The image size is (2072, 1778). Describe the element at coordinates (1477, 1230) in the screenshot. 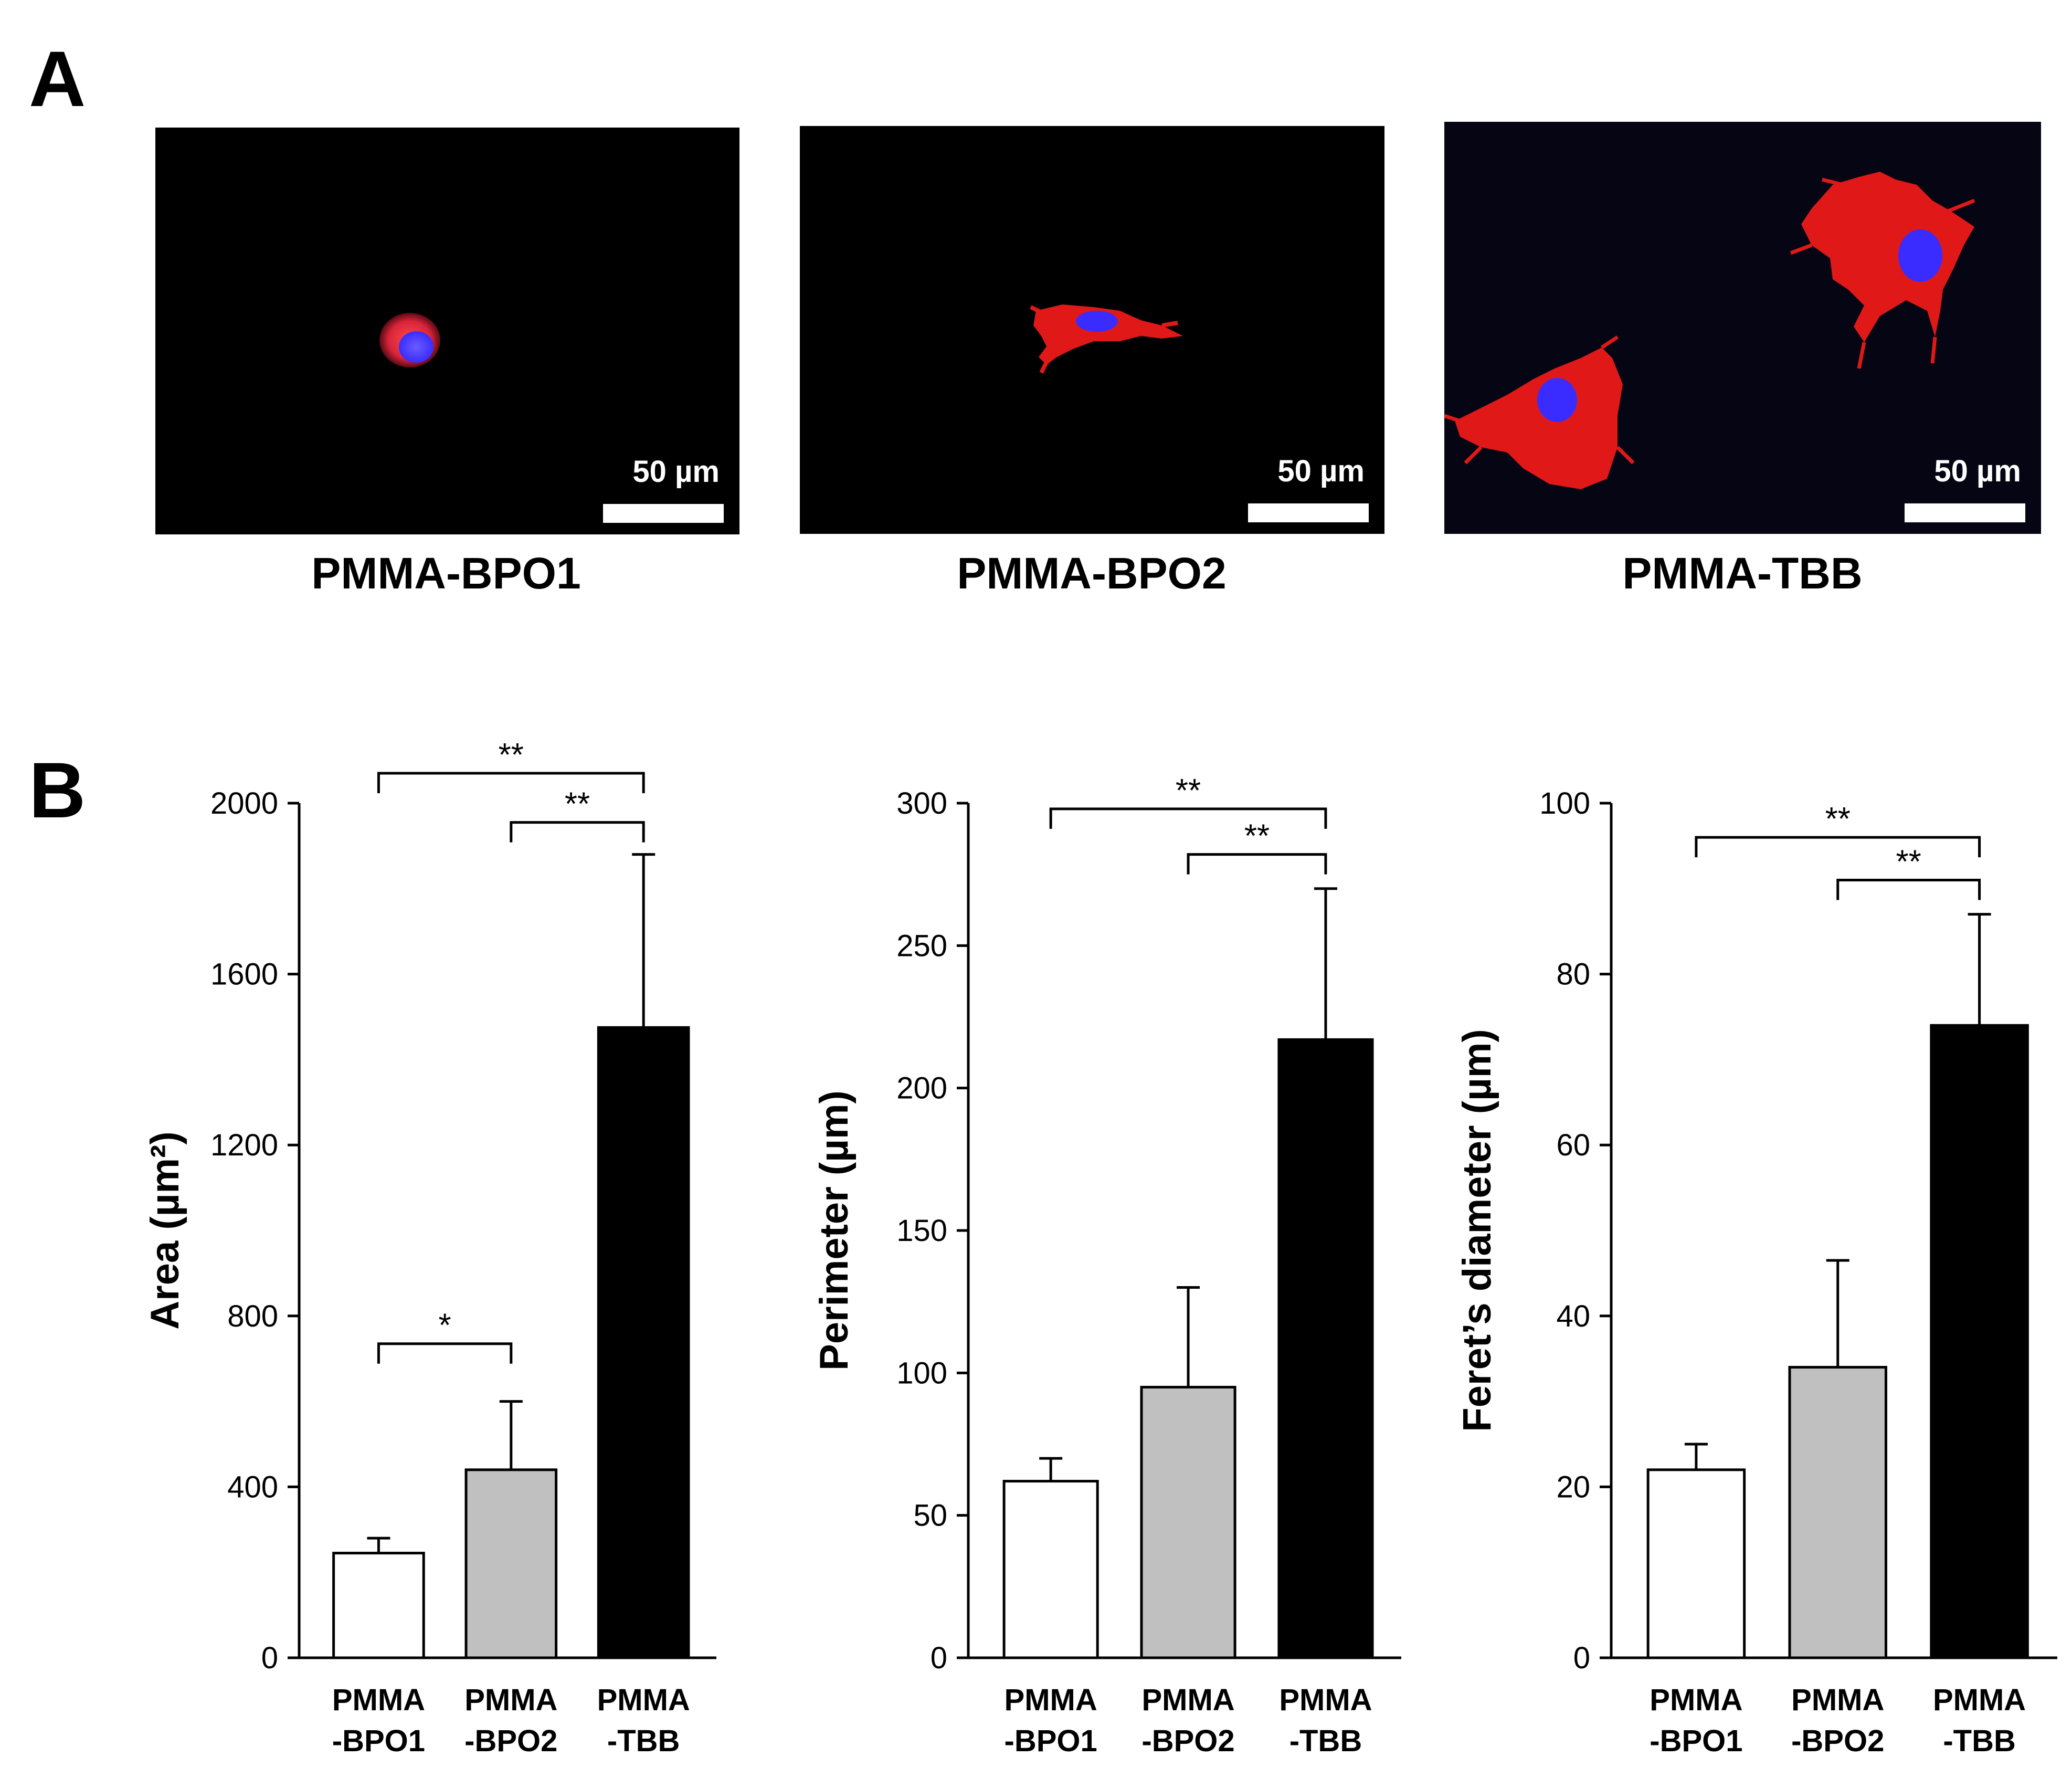

I see `y-axis-label: Feret’s diameter (µm)` at that location.